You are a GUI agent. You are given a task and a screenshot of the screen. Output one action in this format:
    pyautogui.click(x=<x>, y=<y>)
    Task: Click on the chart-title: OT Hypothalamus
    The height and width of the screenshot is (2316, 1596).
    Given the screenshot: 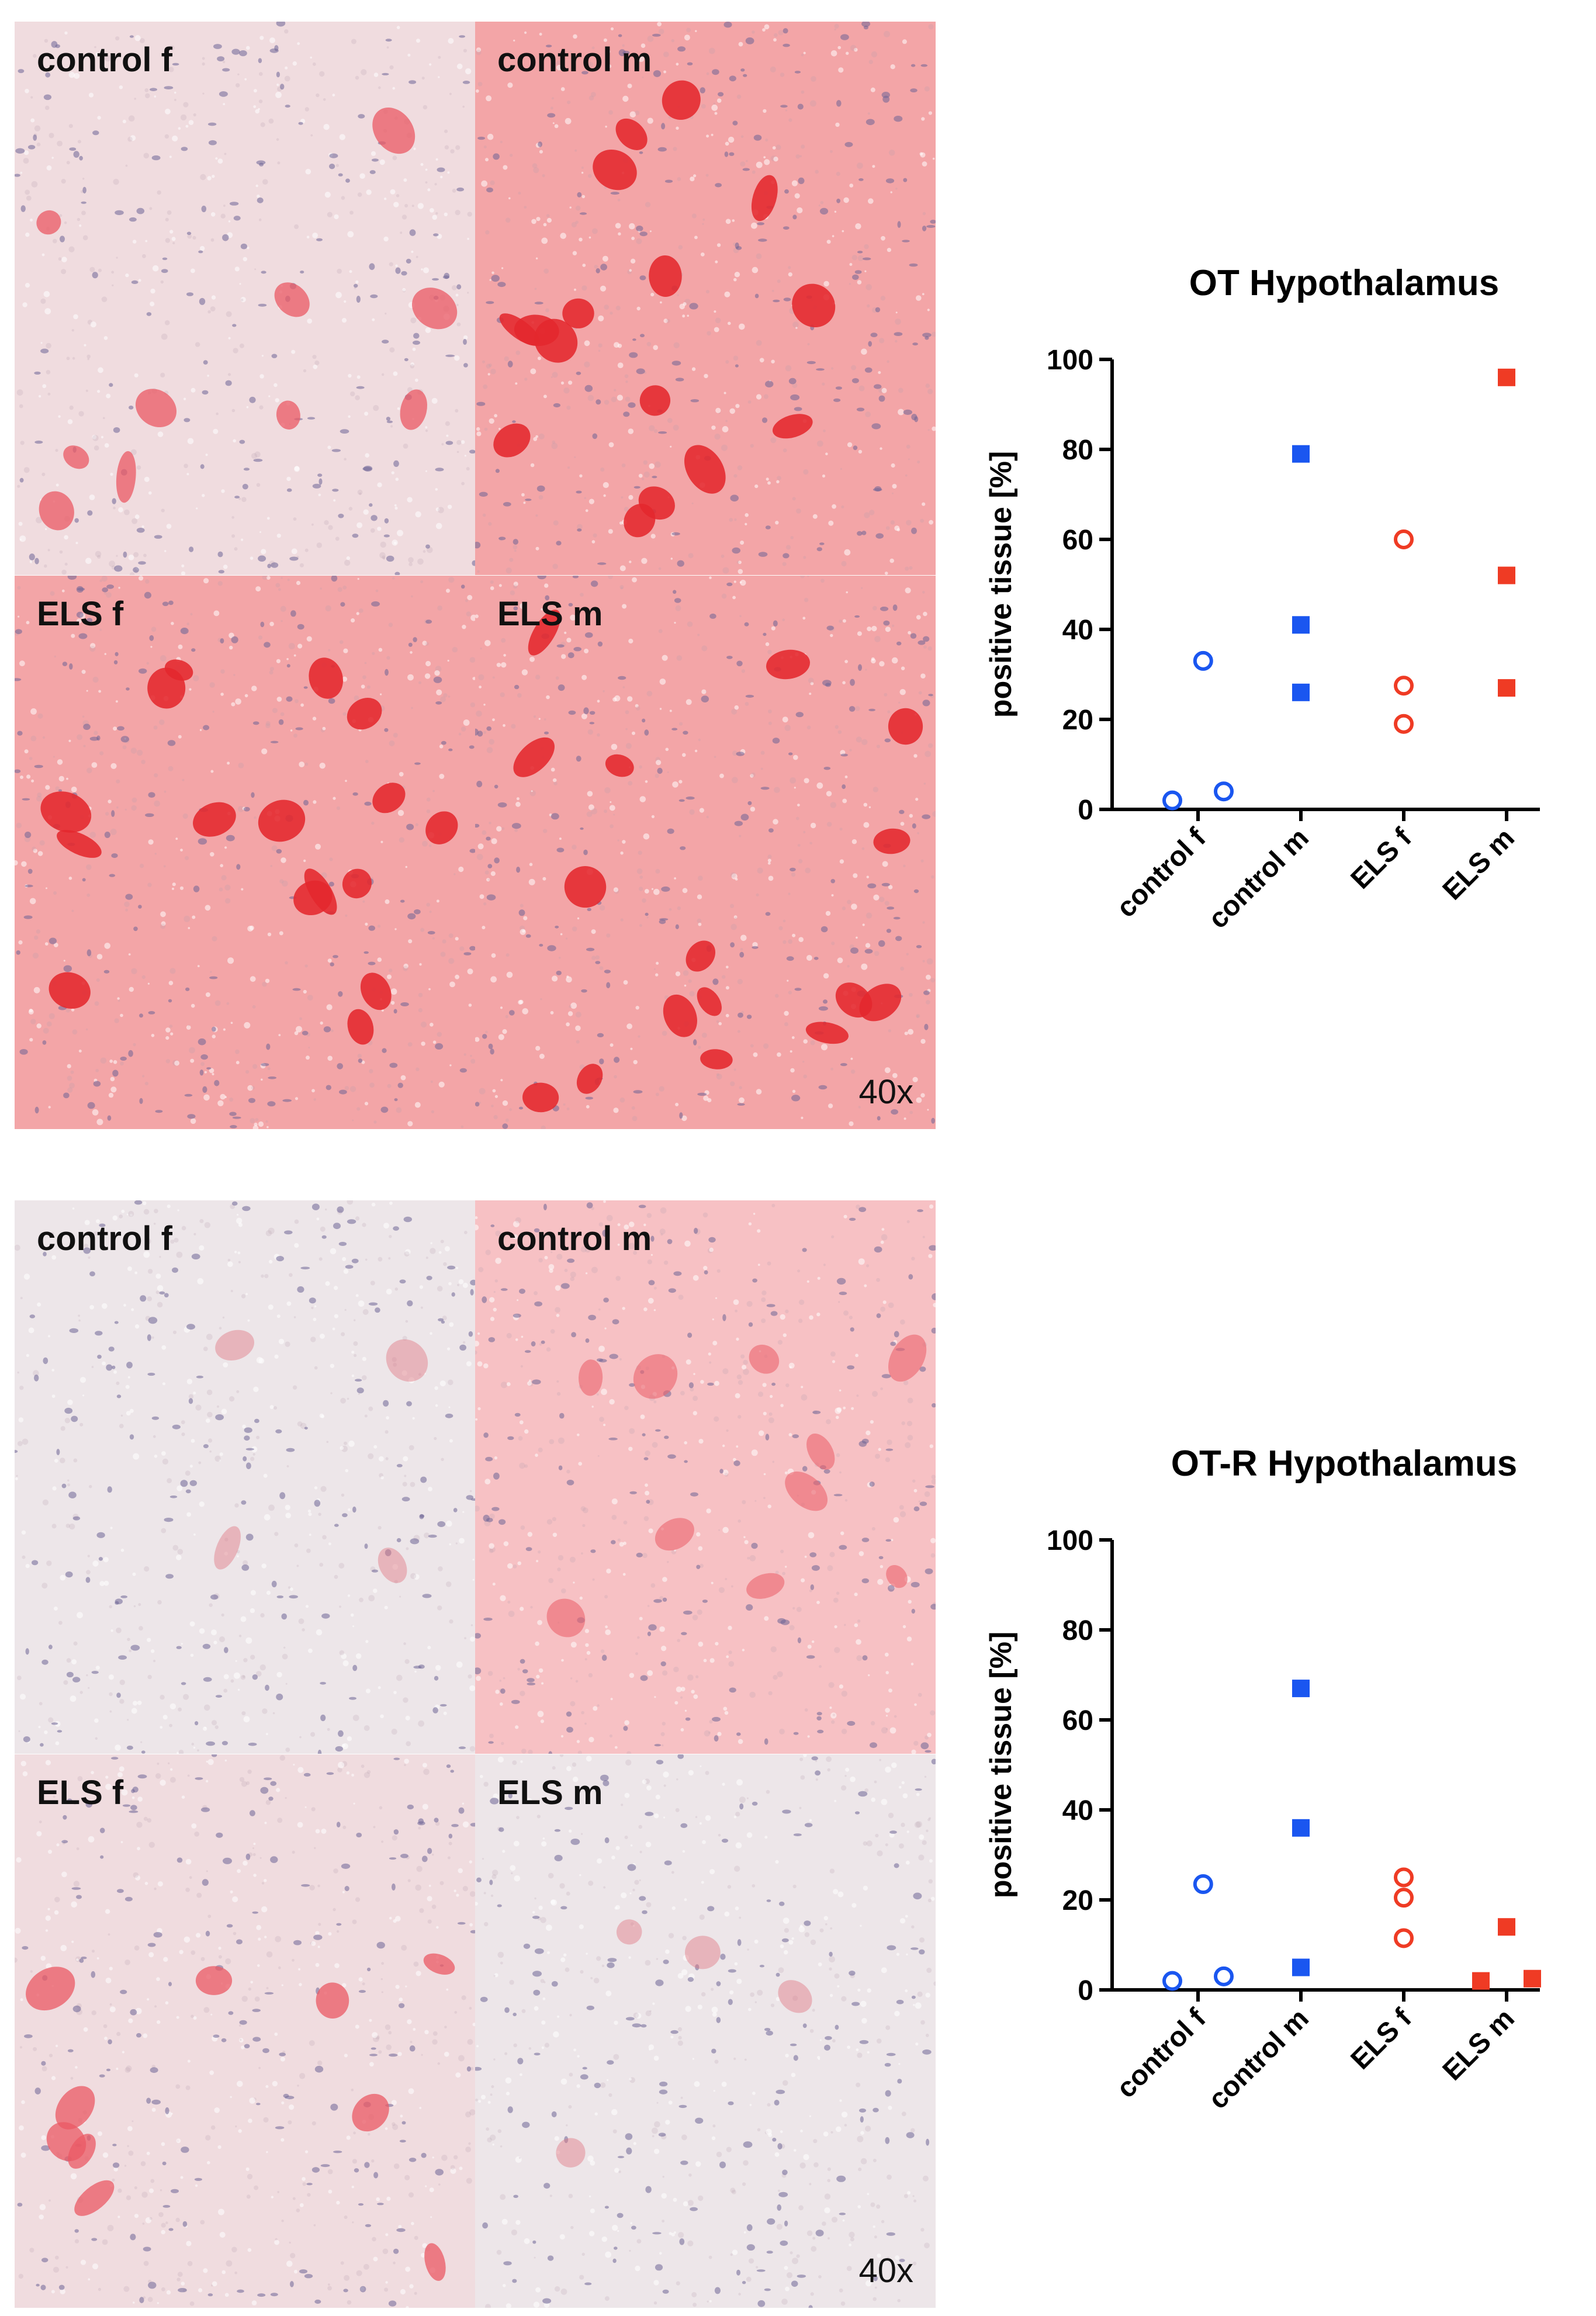 What is the action you would take?
    pyautogui.click(x=1344, y=283)
    